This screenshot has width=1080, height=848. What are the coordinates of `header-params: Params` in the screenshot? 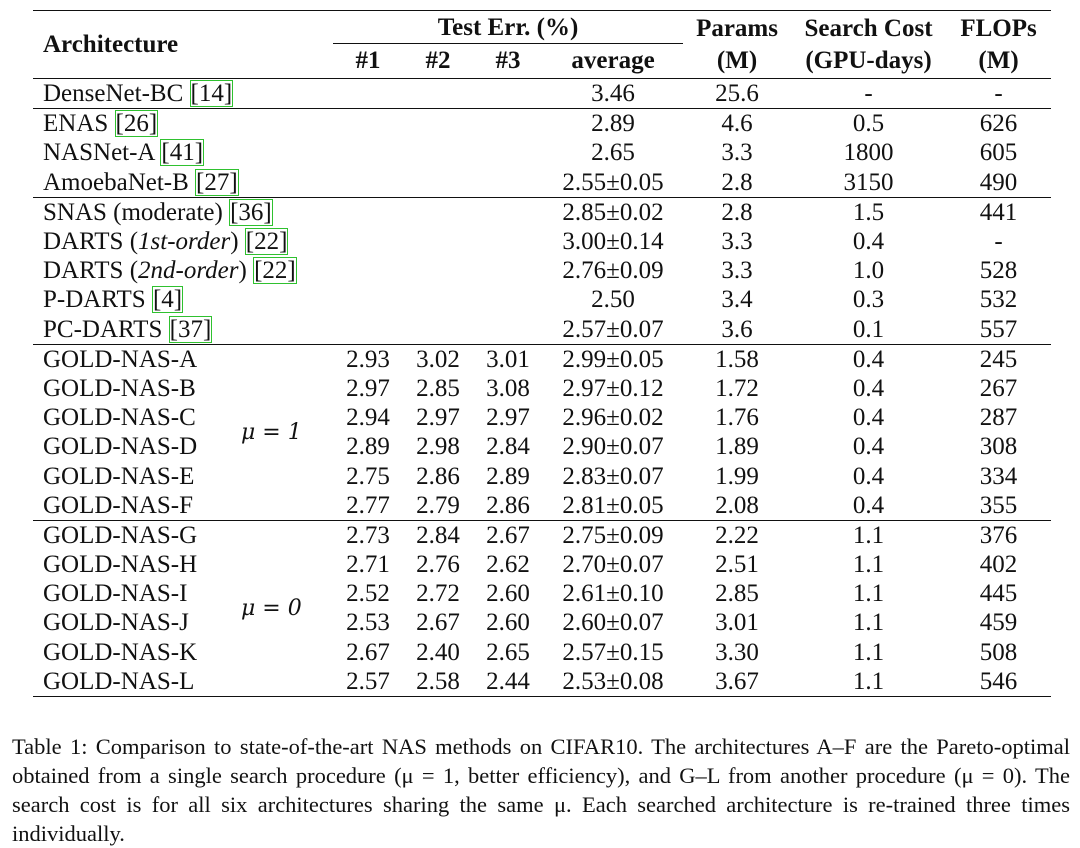 It's located at (737, 28).